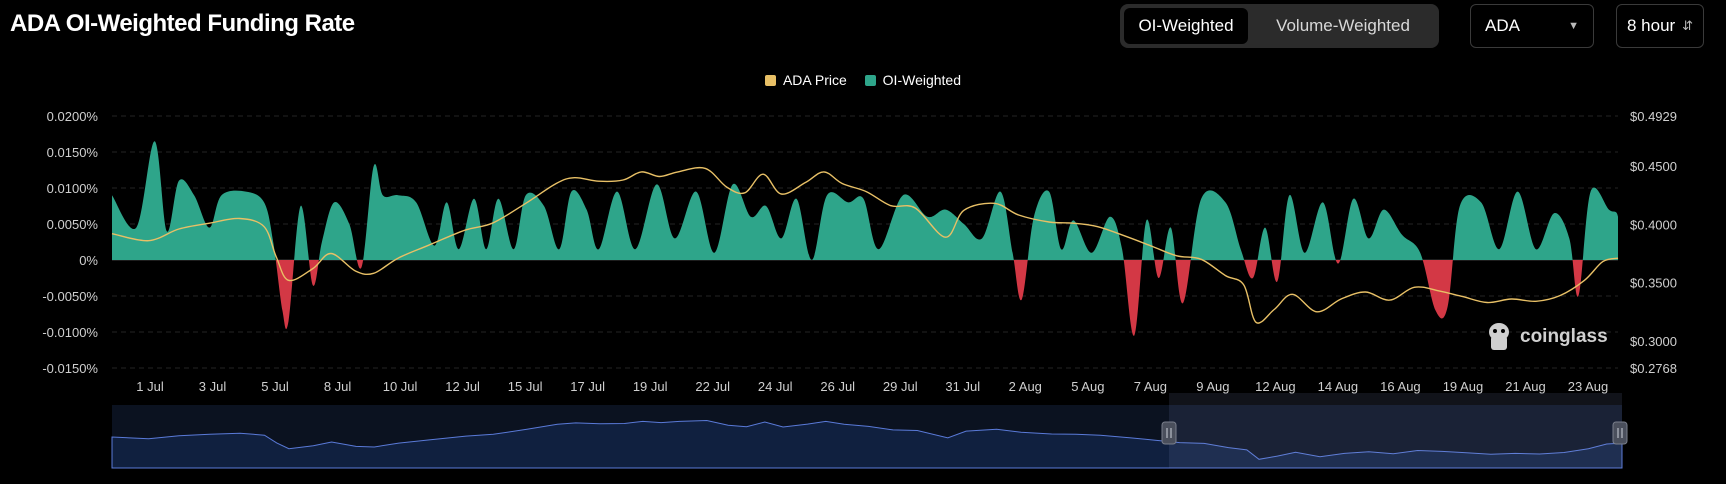  I want to click on symbol-select: ADA ▼, so click(1532, 26).